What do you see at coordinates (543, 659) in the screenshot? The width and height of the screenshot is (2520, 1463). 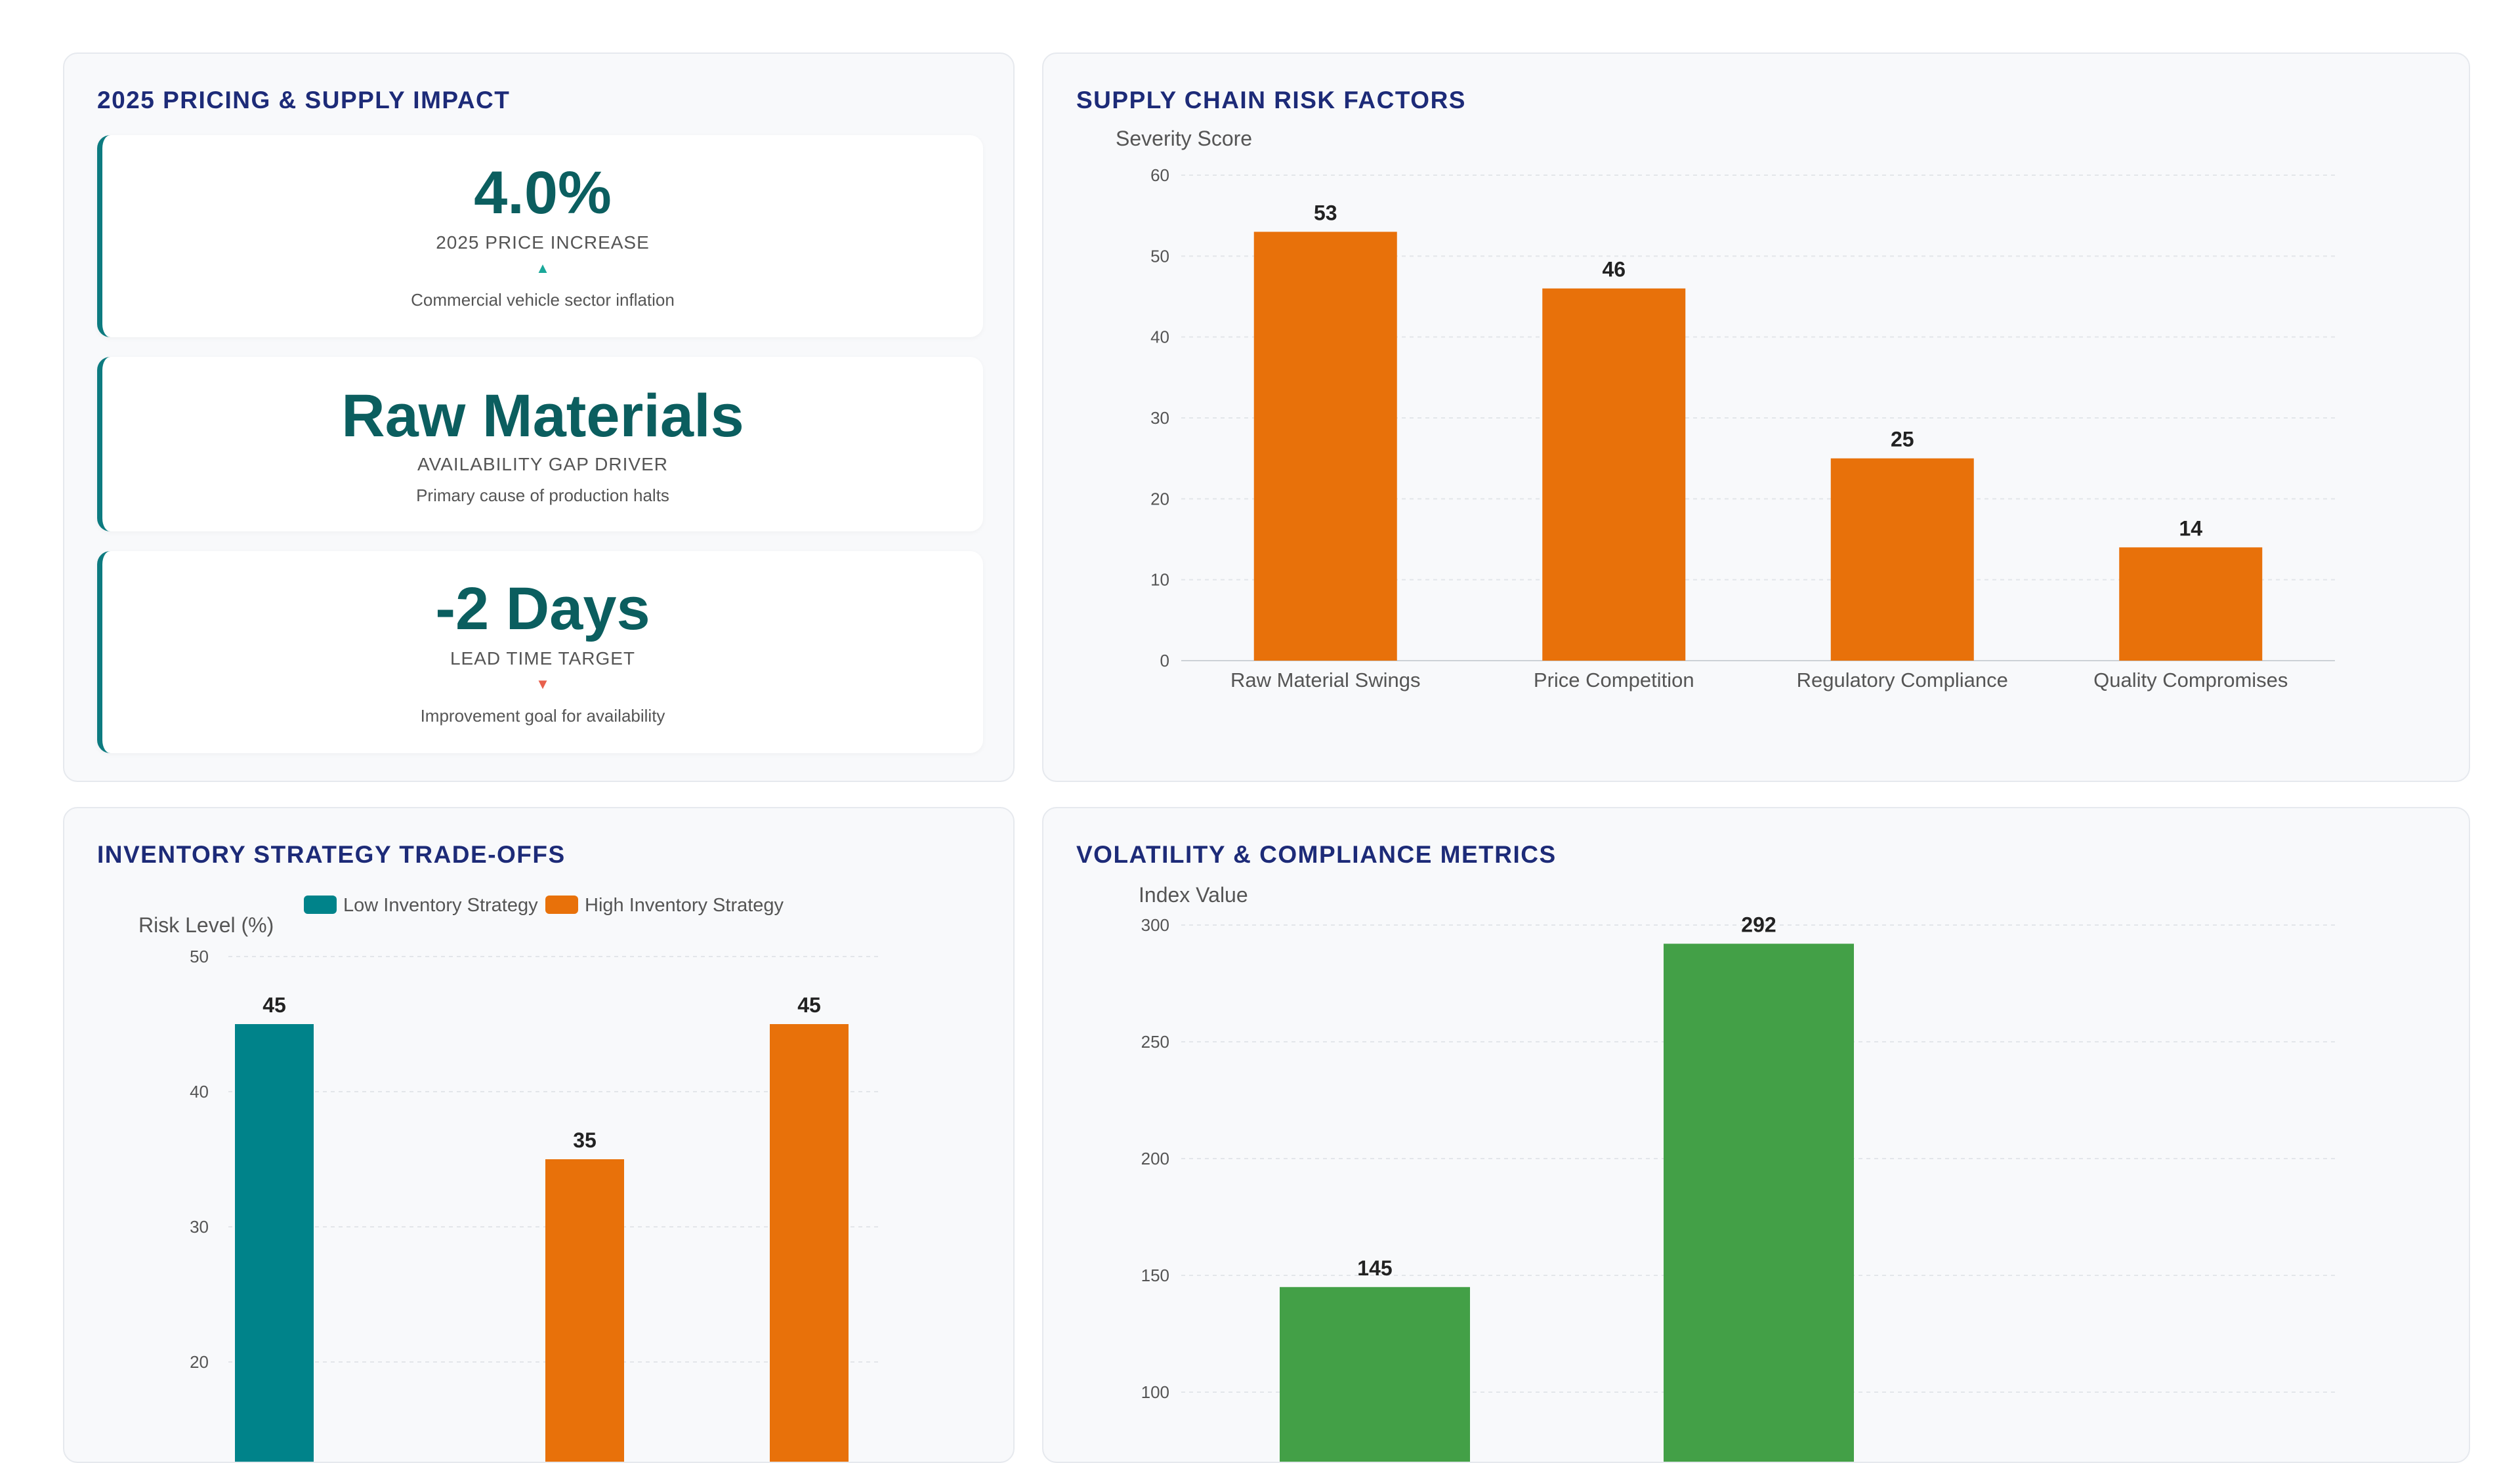 I see `kpi-label: LEAD TIME TARGET` at bounding box center [543, 659].